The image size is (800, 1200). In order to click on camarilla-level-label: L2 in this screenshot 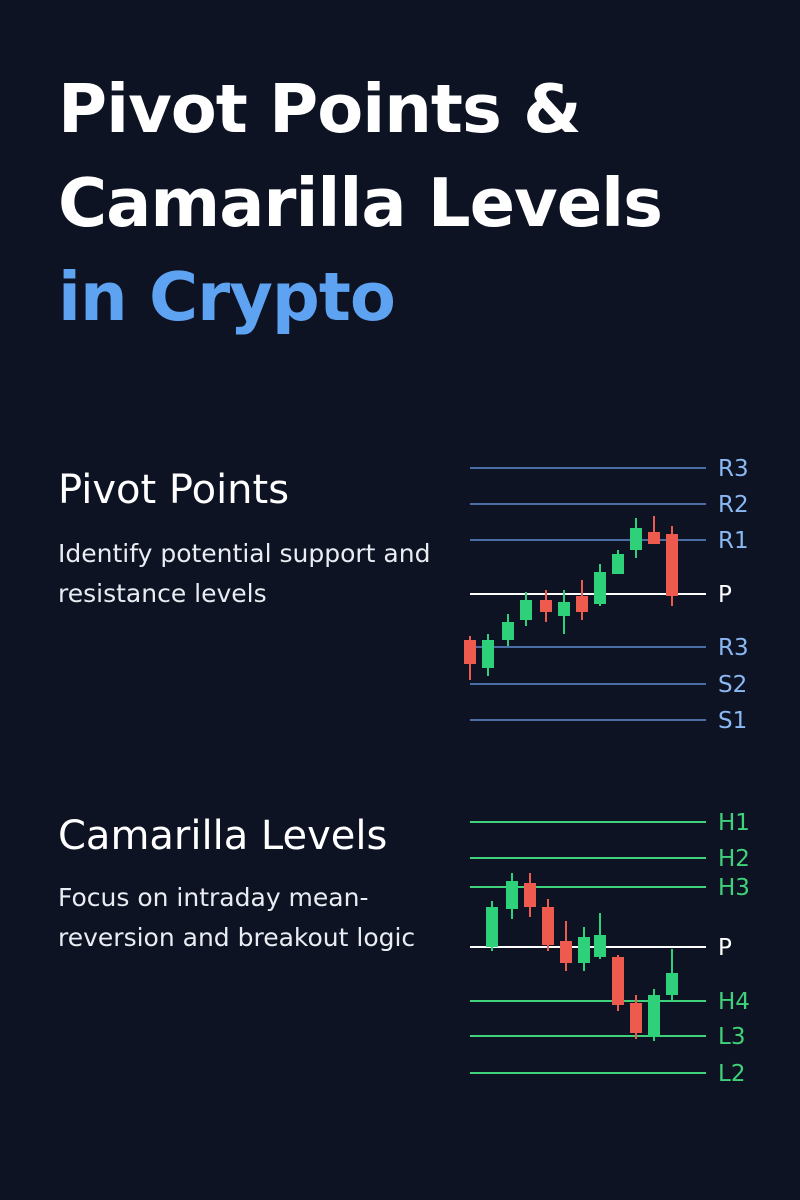, I will do `click(731, 1074)`.